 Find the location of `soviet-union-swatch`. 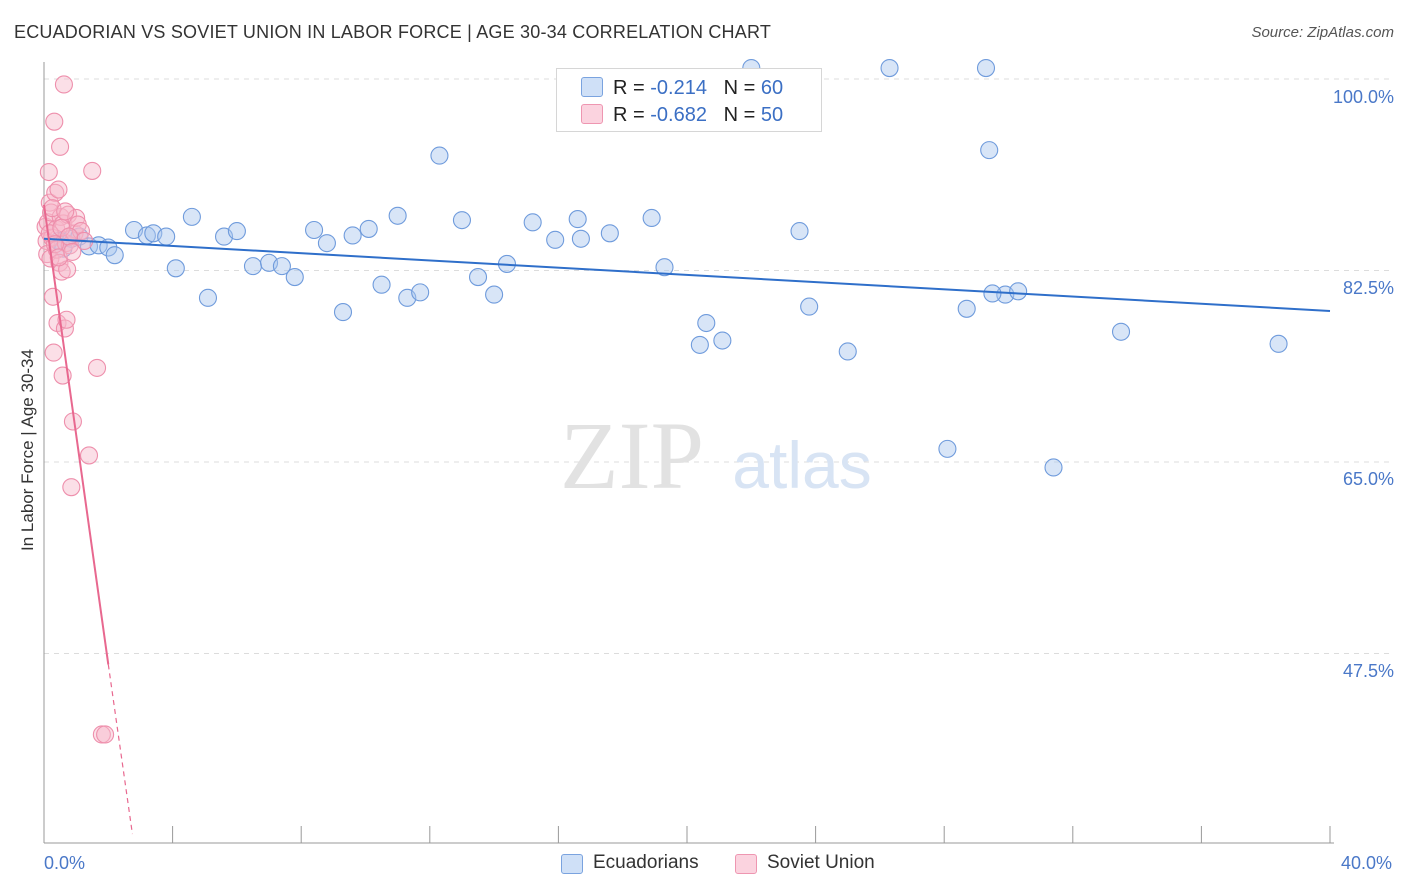

soviet-union-swatch is located at coordinates (592, 114).